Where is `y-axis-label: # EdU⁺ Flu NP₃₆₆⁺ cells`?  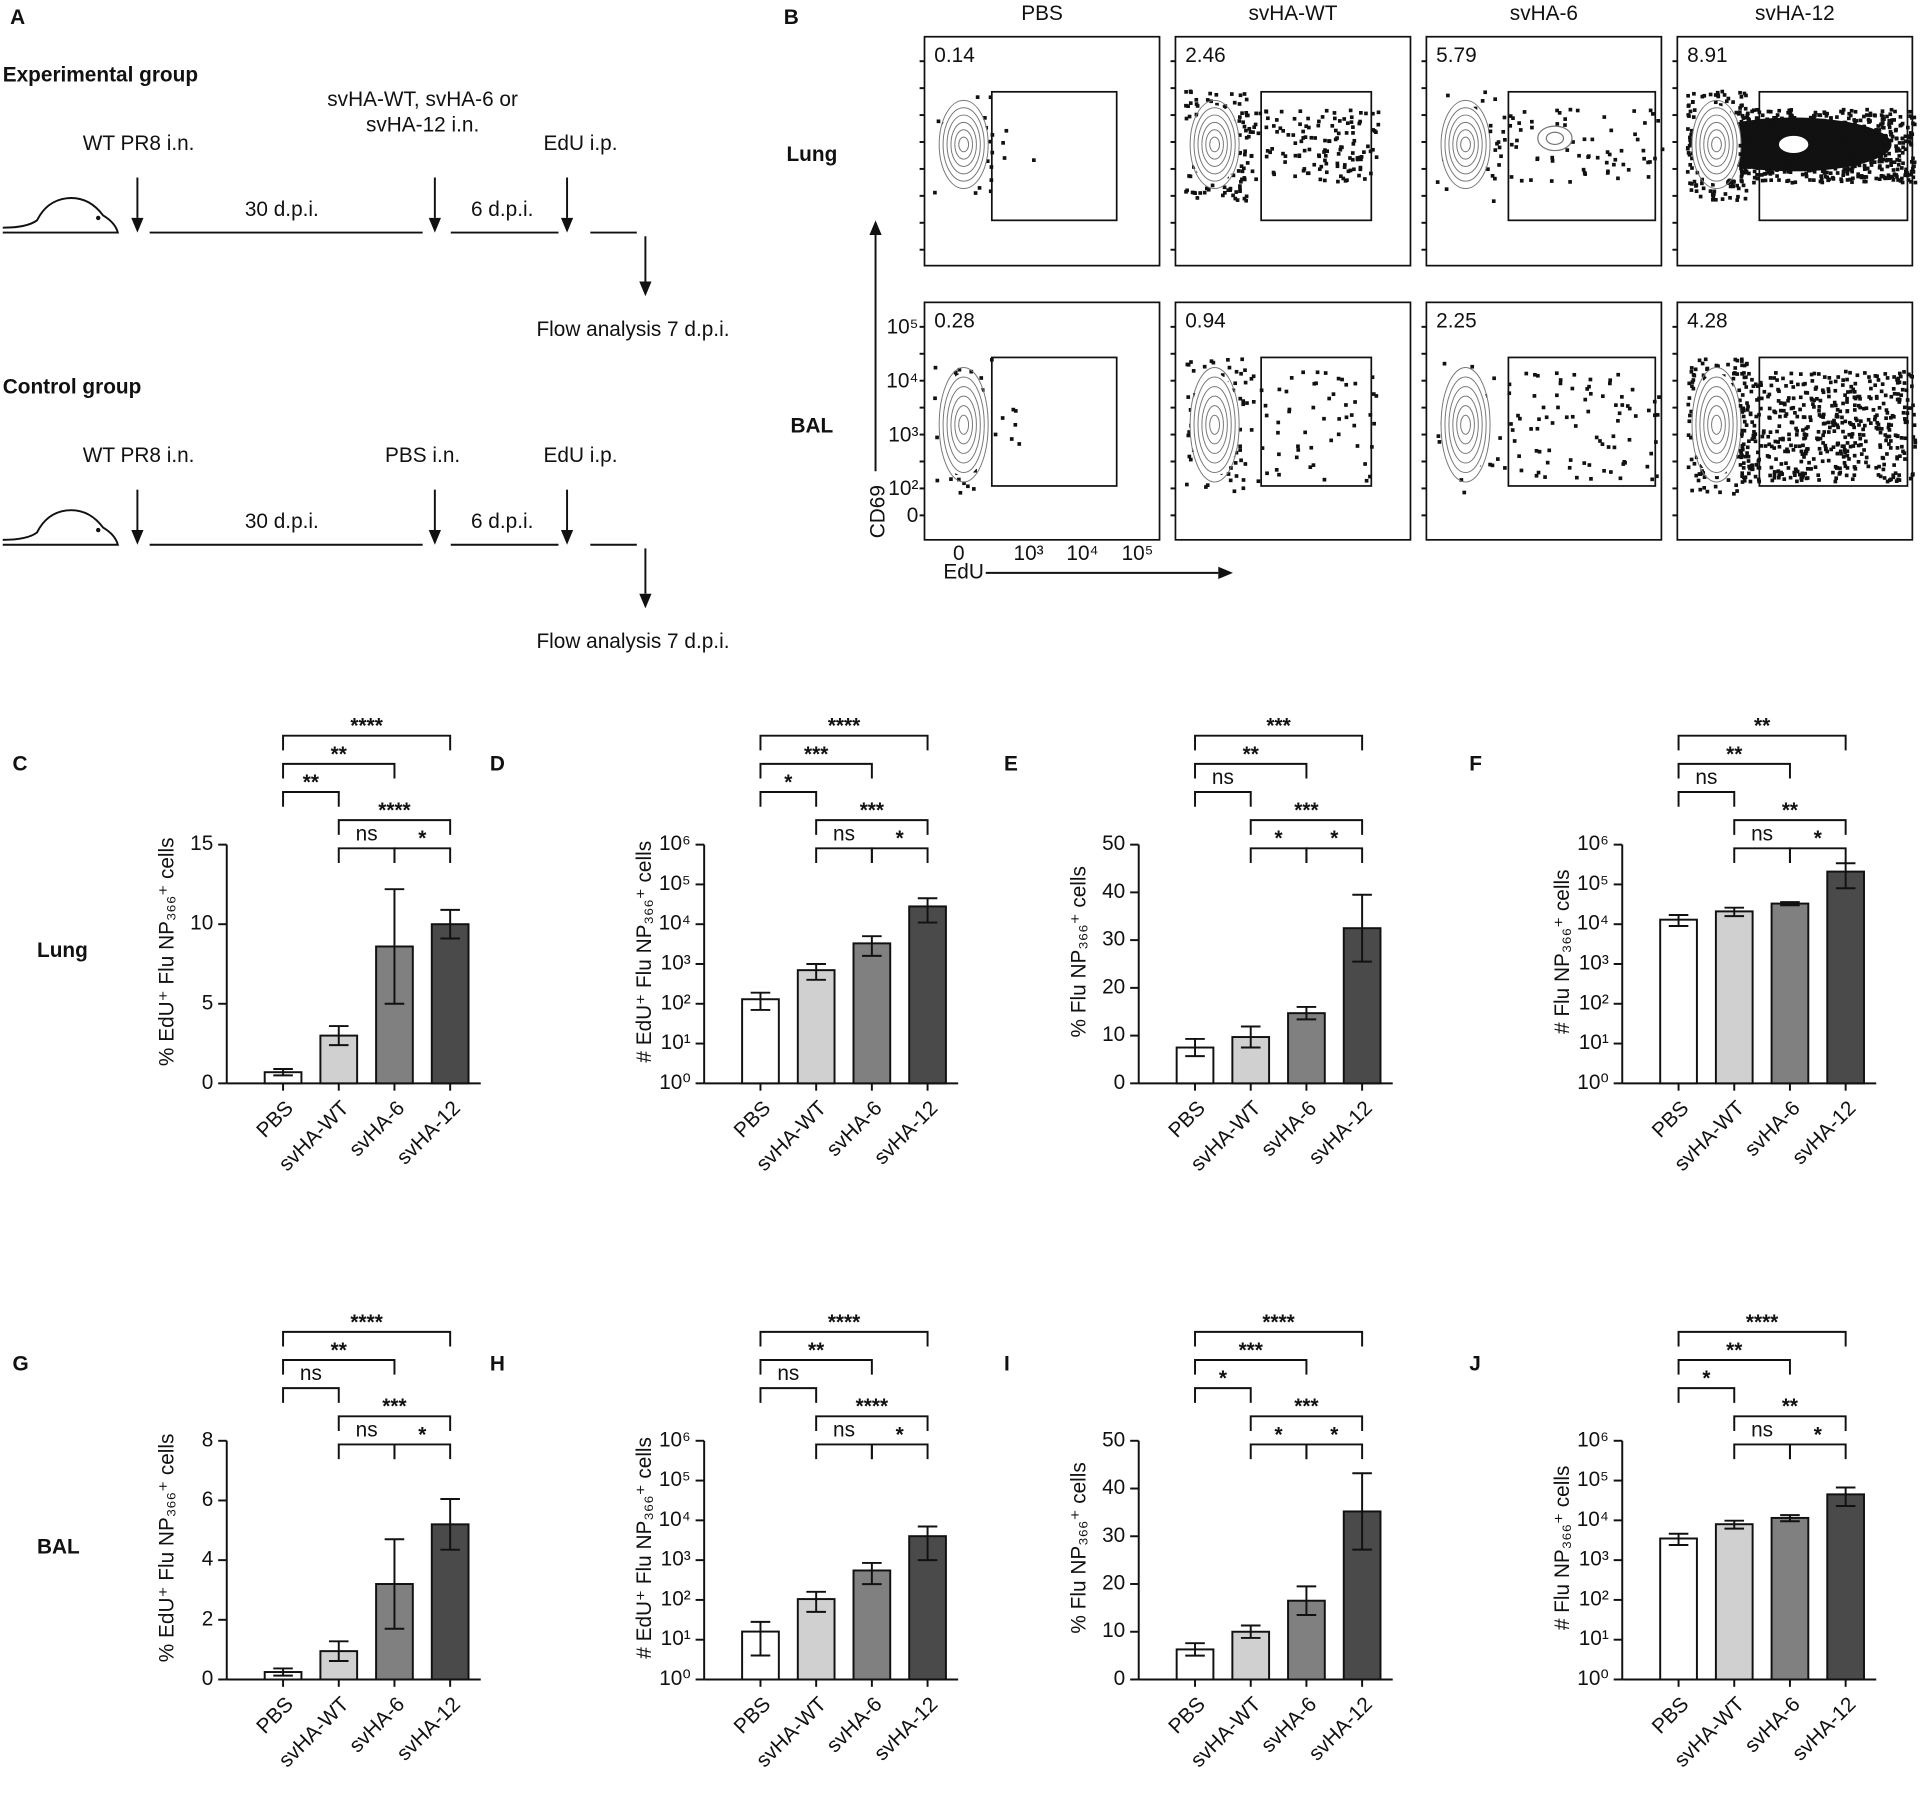
y-axis-label: # EdU⁺ Flu NP₃₆₆⁺ cells is located at coordinates (644, 952).